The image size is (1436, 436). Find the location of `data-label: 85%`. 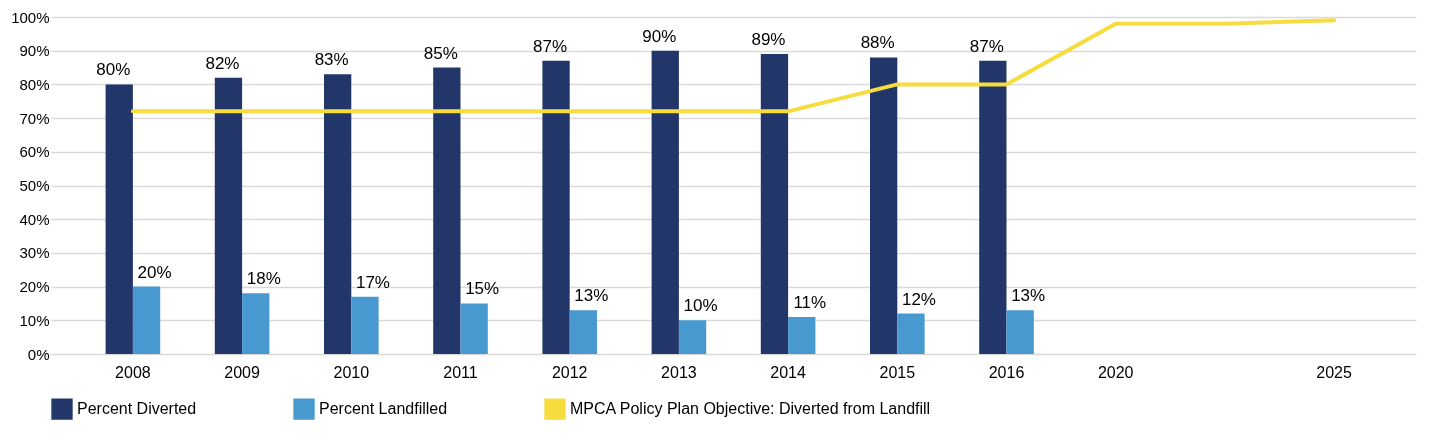

data-label: 85% is located at coordinates (440, 53).